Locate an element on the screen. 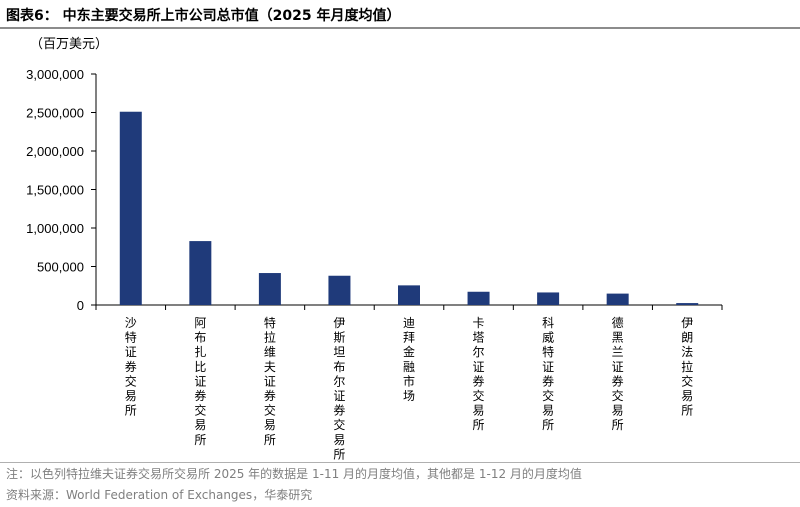 The image size is (800, 507). y-tick-label: 2,500,000 is located at coordinates (55, 113).